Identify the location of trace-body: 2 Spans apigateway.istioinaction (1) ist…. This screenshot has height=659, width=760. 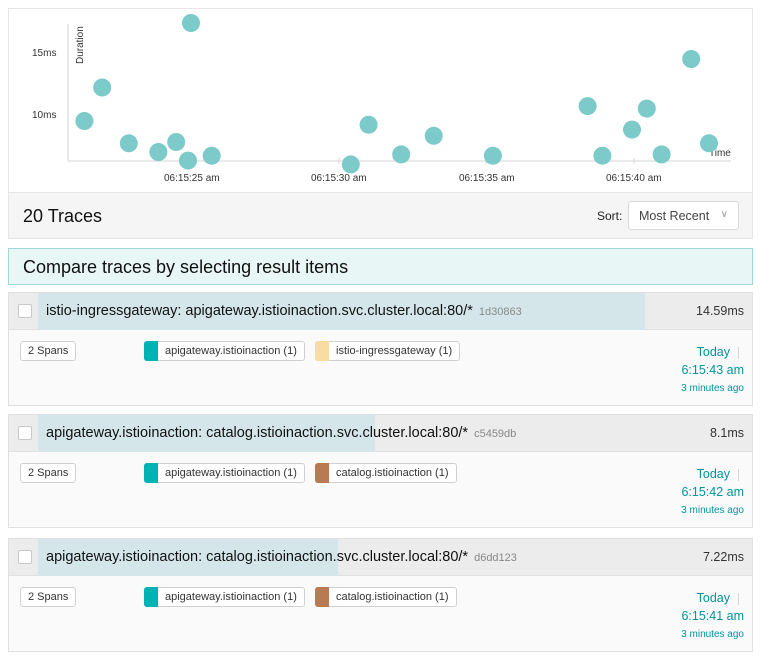
(380, 367).